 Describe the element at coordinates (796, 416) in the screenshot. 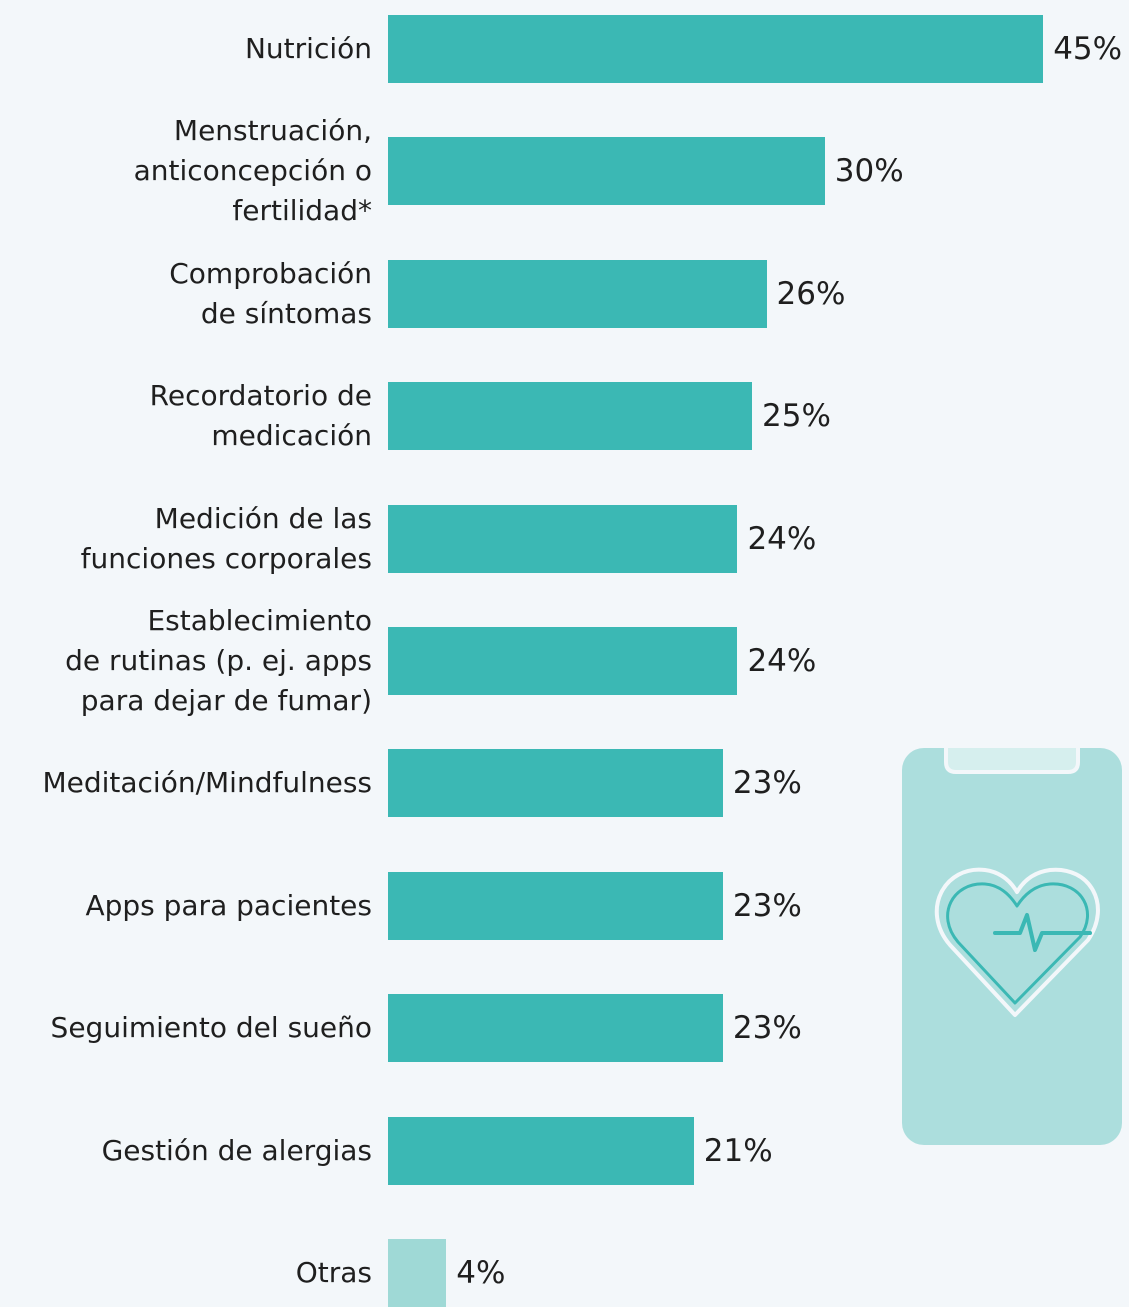

I see `value-label: 25%` at that location.